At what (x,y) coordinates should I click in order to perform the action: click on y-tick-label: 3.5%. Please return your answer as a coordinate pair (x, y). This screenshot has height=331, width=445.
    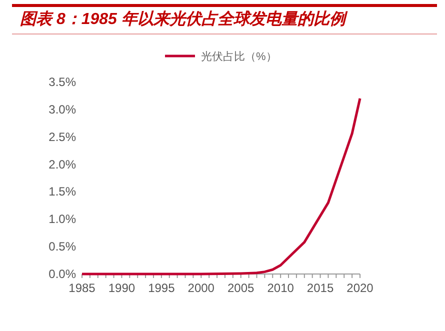
    Looking at the image, I should click on (62, 82).